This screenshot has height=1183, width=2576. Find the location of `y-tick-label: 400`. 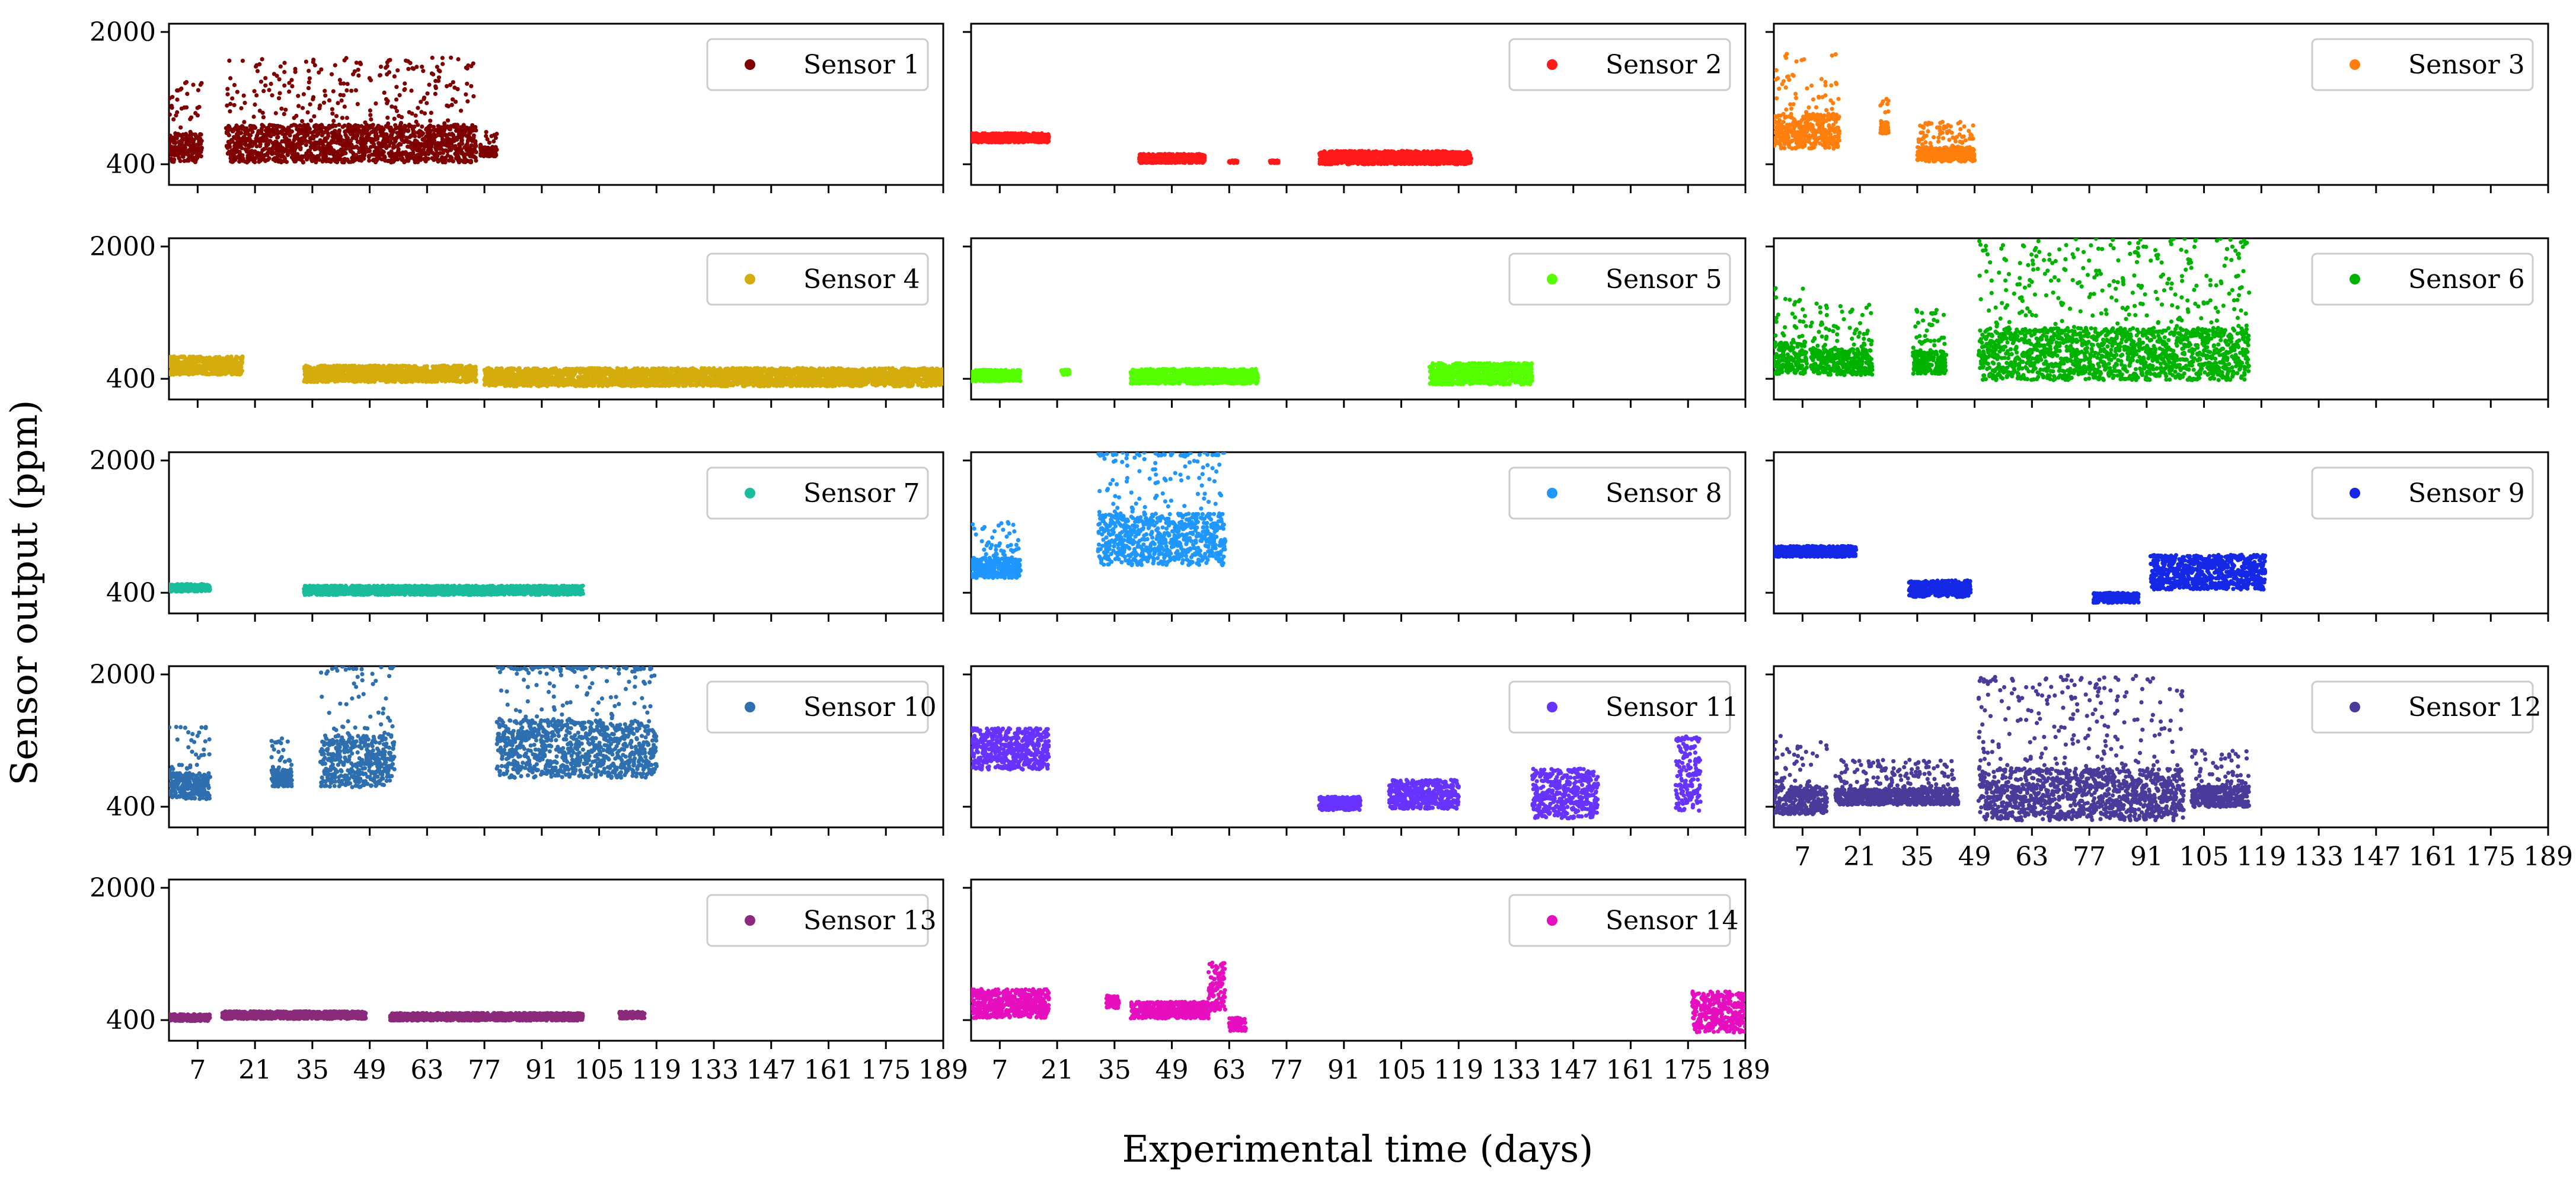

y-tick-label: 400 is located at coordinates (131, 164).